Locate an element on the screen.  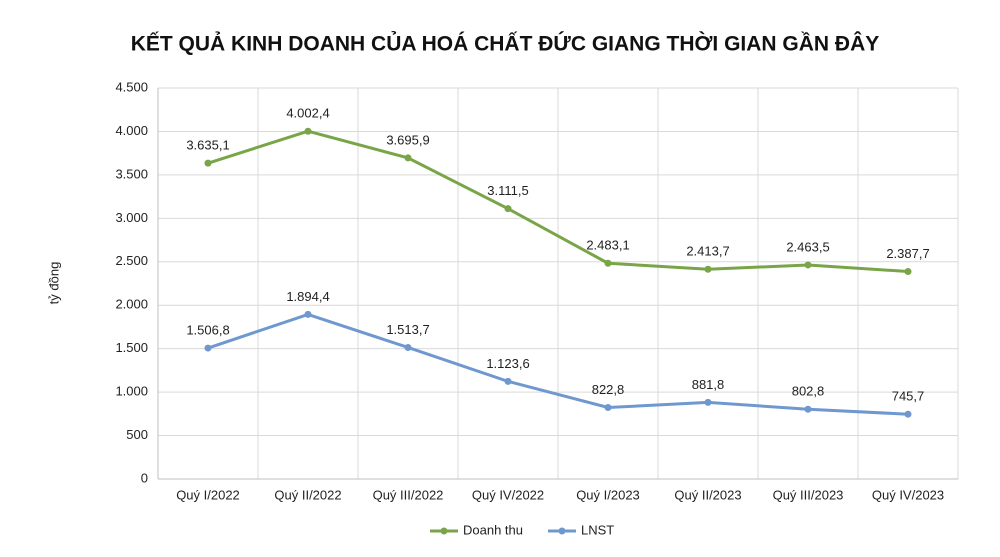
y-tick-label: 0 is located at coordinates (144, 477).